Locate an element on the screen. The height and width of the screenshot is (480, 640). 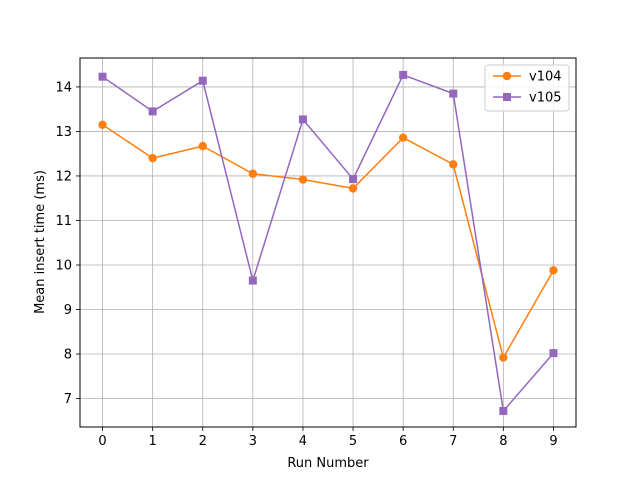
y-tick-label: 7 is located at coordinates (68, 399).